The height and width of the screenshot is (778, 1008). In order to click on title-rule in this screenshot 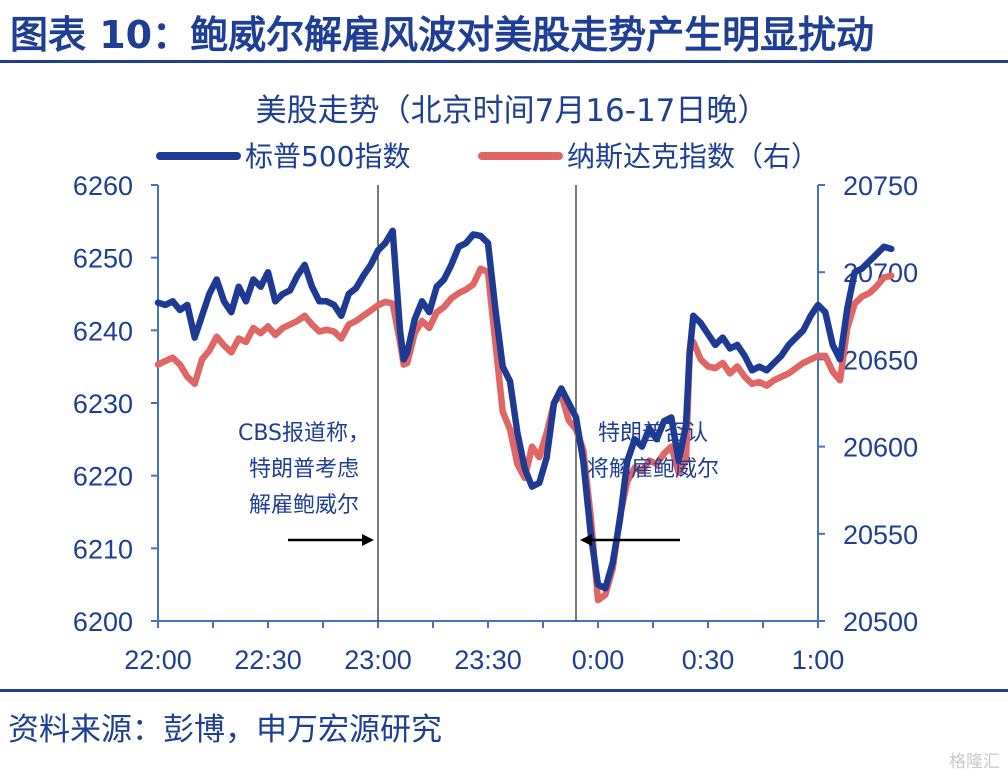, I will do `click(504, 61)`.